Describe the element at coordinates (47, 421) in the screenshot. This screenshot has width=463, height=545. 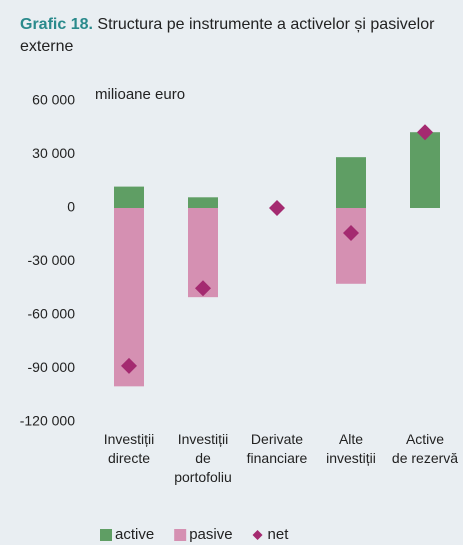
I see `y-tick-label: -120 000` at that location.